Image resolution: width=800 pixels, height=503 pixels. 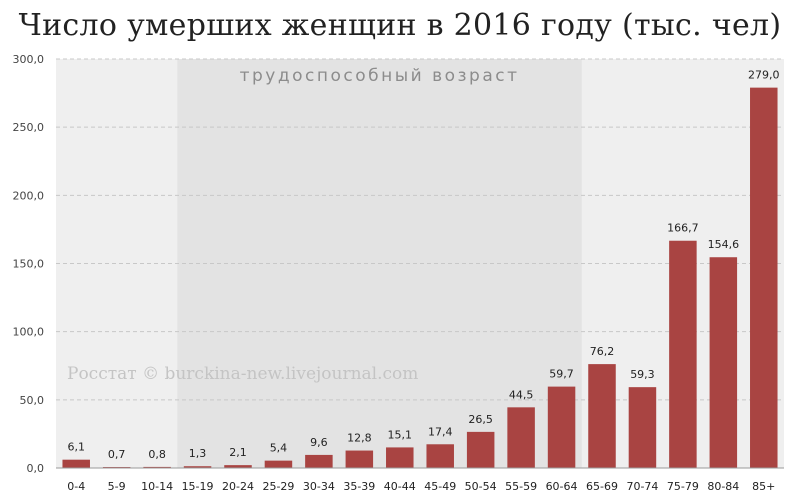 What do you see at coordinates (319, 486) in the screenshot?
I see `x-tick-label: 30-34` at bounding box center [319, 486].